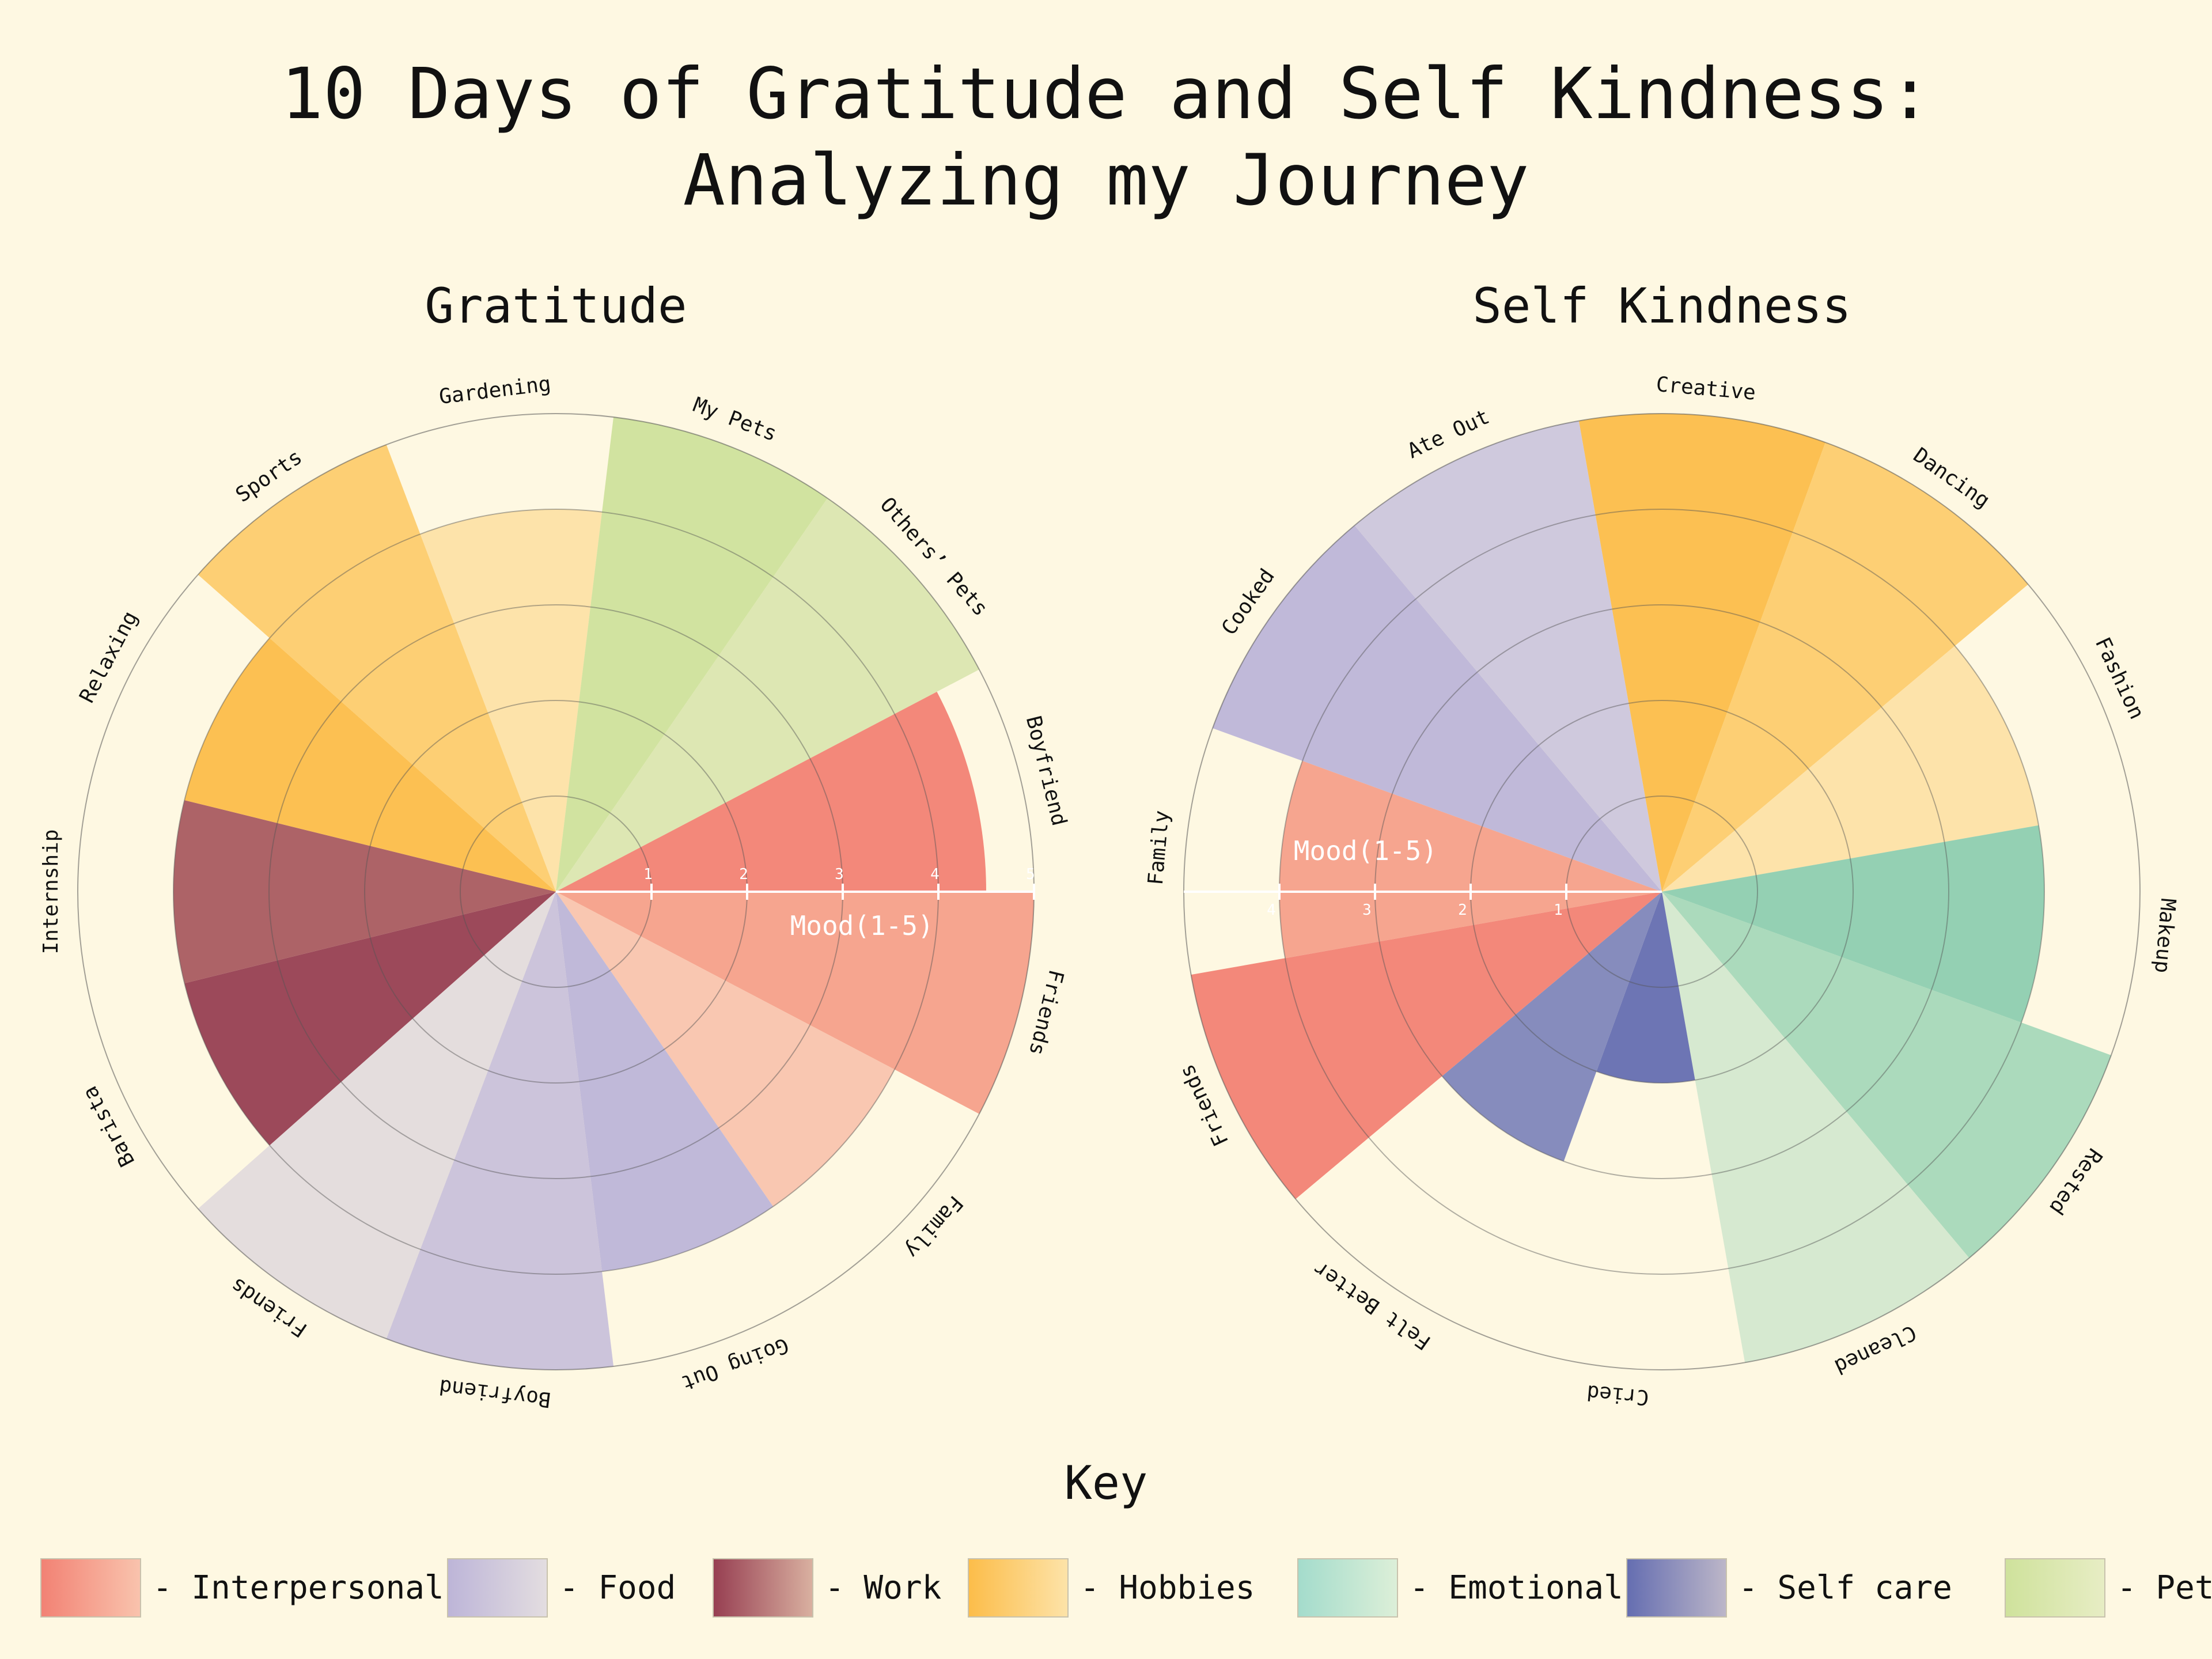  Describe the element at coordinates (839, 874) in the screenshot. I see `gratitude-tick-label-3: 3` at that location.